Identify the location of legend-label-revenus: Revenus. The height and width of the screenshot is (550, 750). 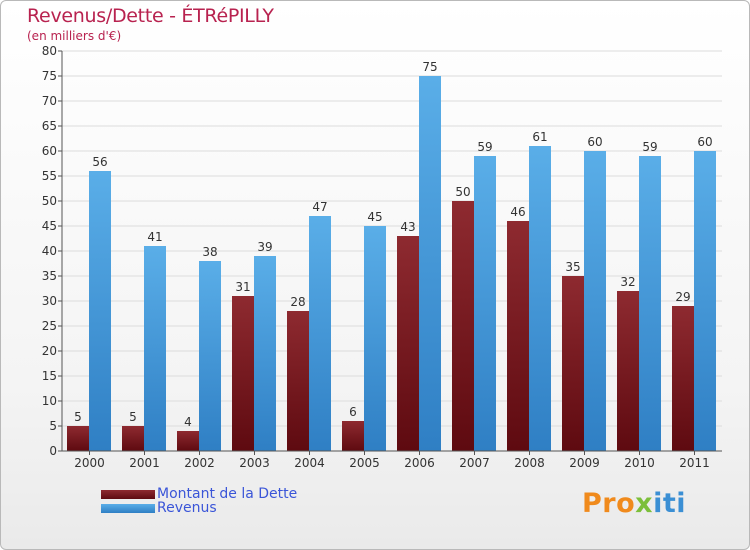
(187, 508).